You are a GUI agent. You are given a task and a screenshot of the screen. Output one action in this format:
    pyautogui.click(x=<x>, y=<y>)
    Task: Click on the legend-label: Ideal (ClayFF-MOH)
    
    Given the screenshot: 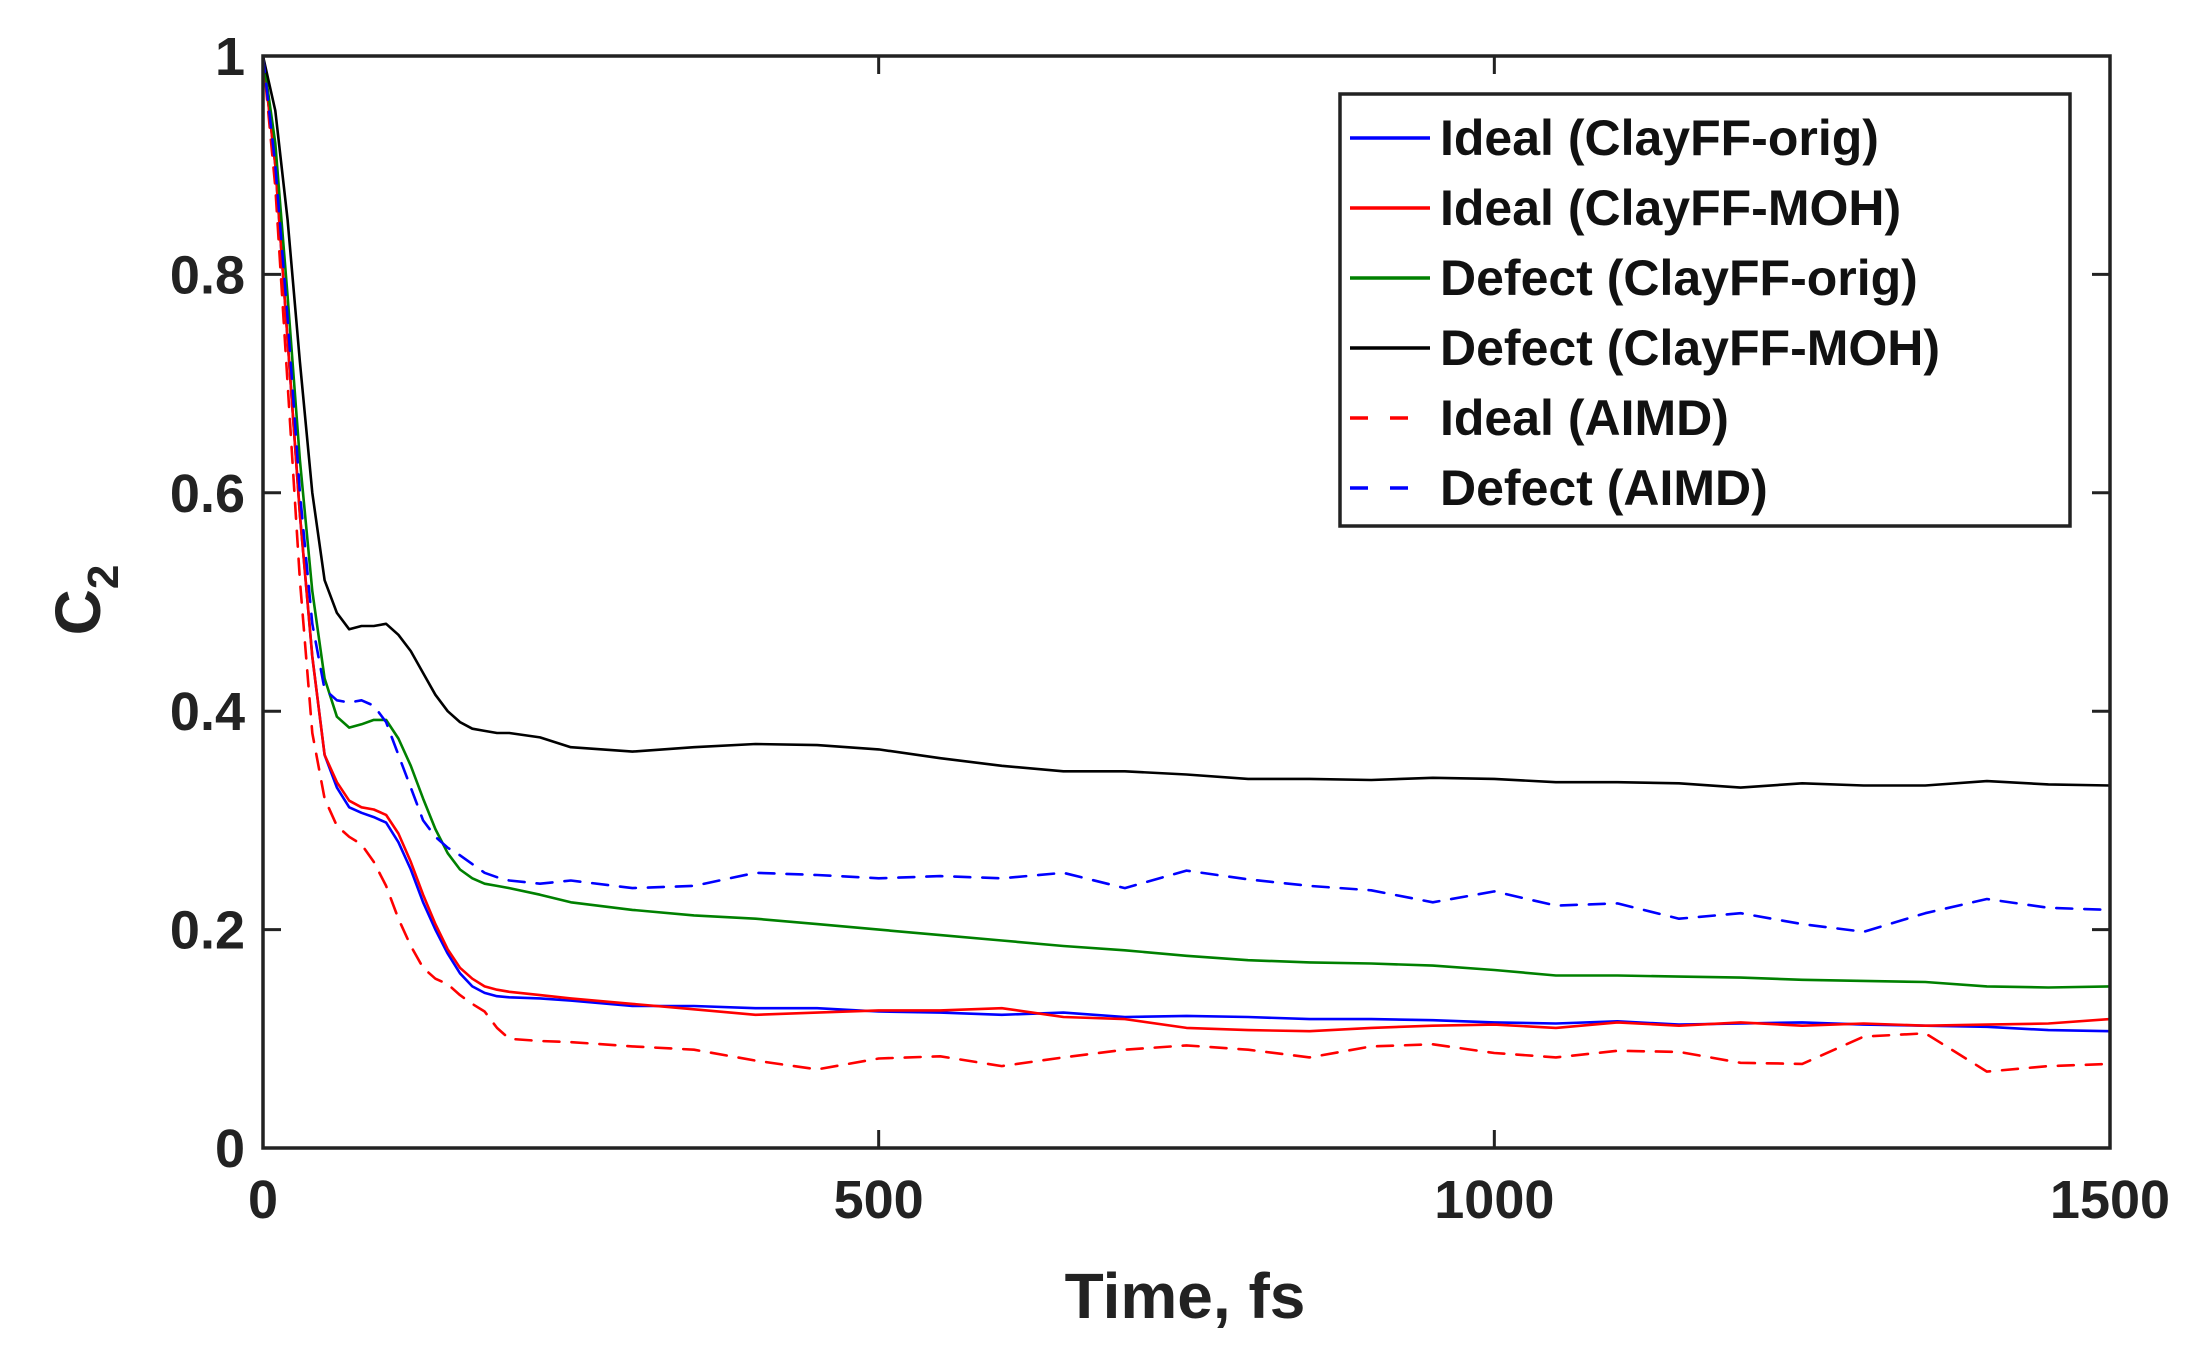 What is the action you would take?
    pyautogui.click(x=1670, y=208)
    